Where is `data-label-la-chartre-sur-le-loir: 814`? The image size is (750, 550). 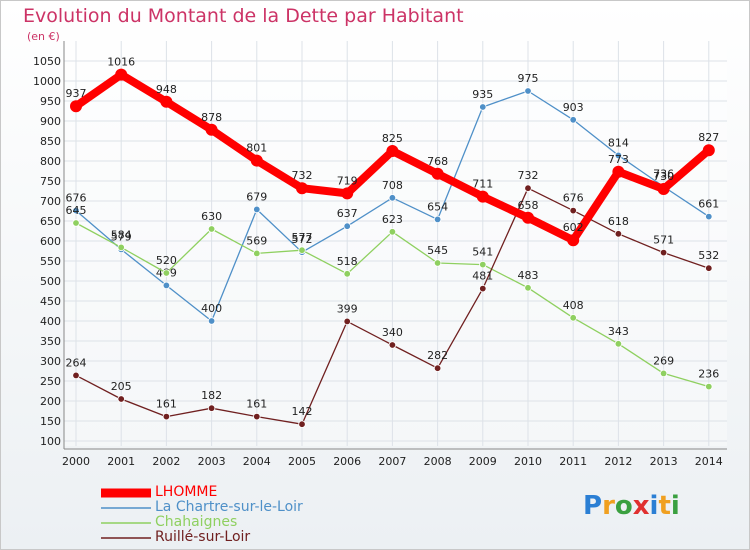 data-label-la-chartre-sur-le-loir: 814 is located at coordinates (618, 142).